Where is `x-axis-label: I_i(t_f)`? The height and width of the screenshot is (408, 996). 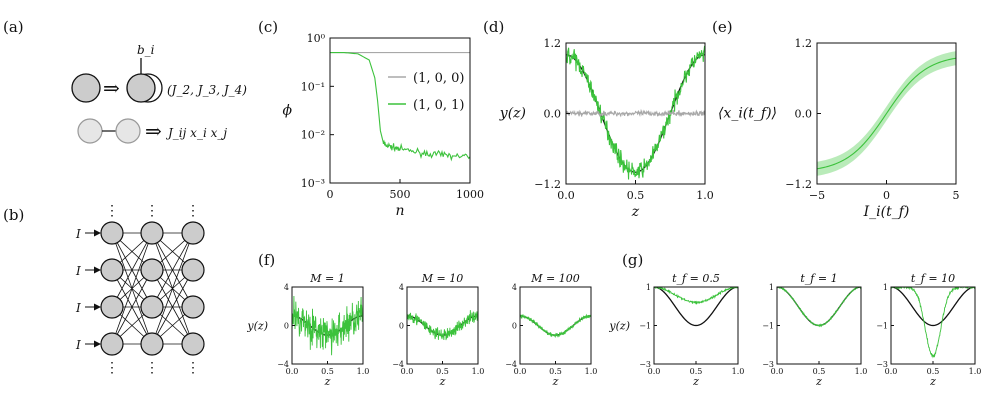
x-axis-label: I_i(t_f) is located at coordinates (886, 212).